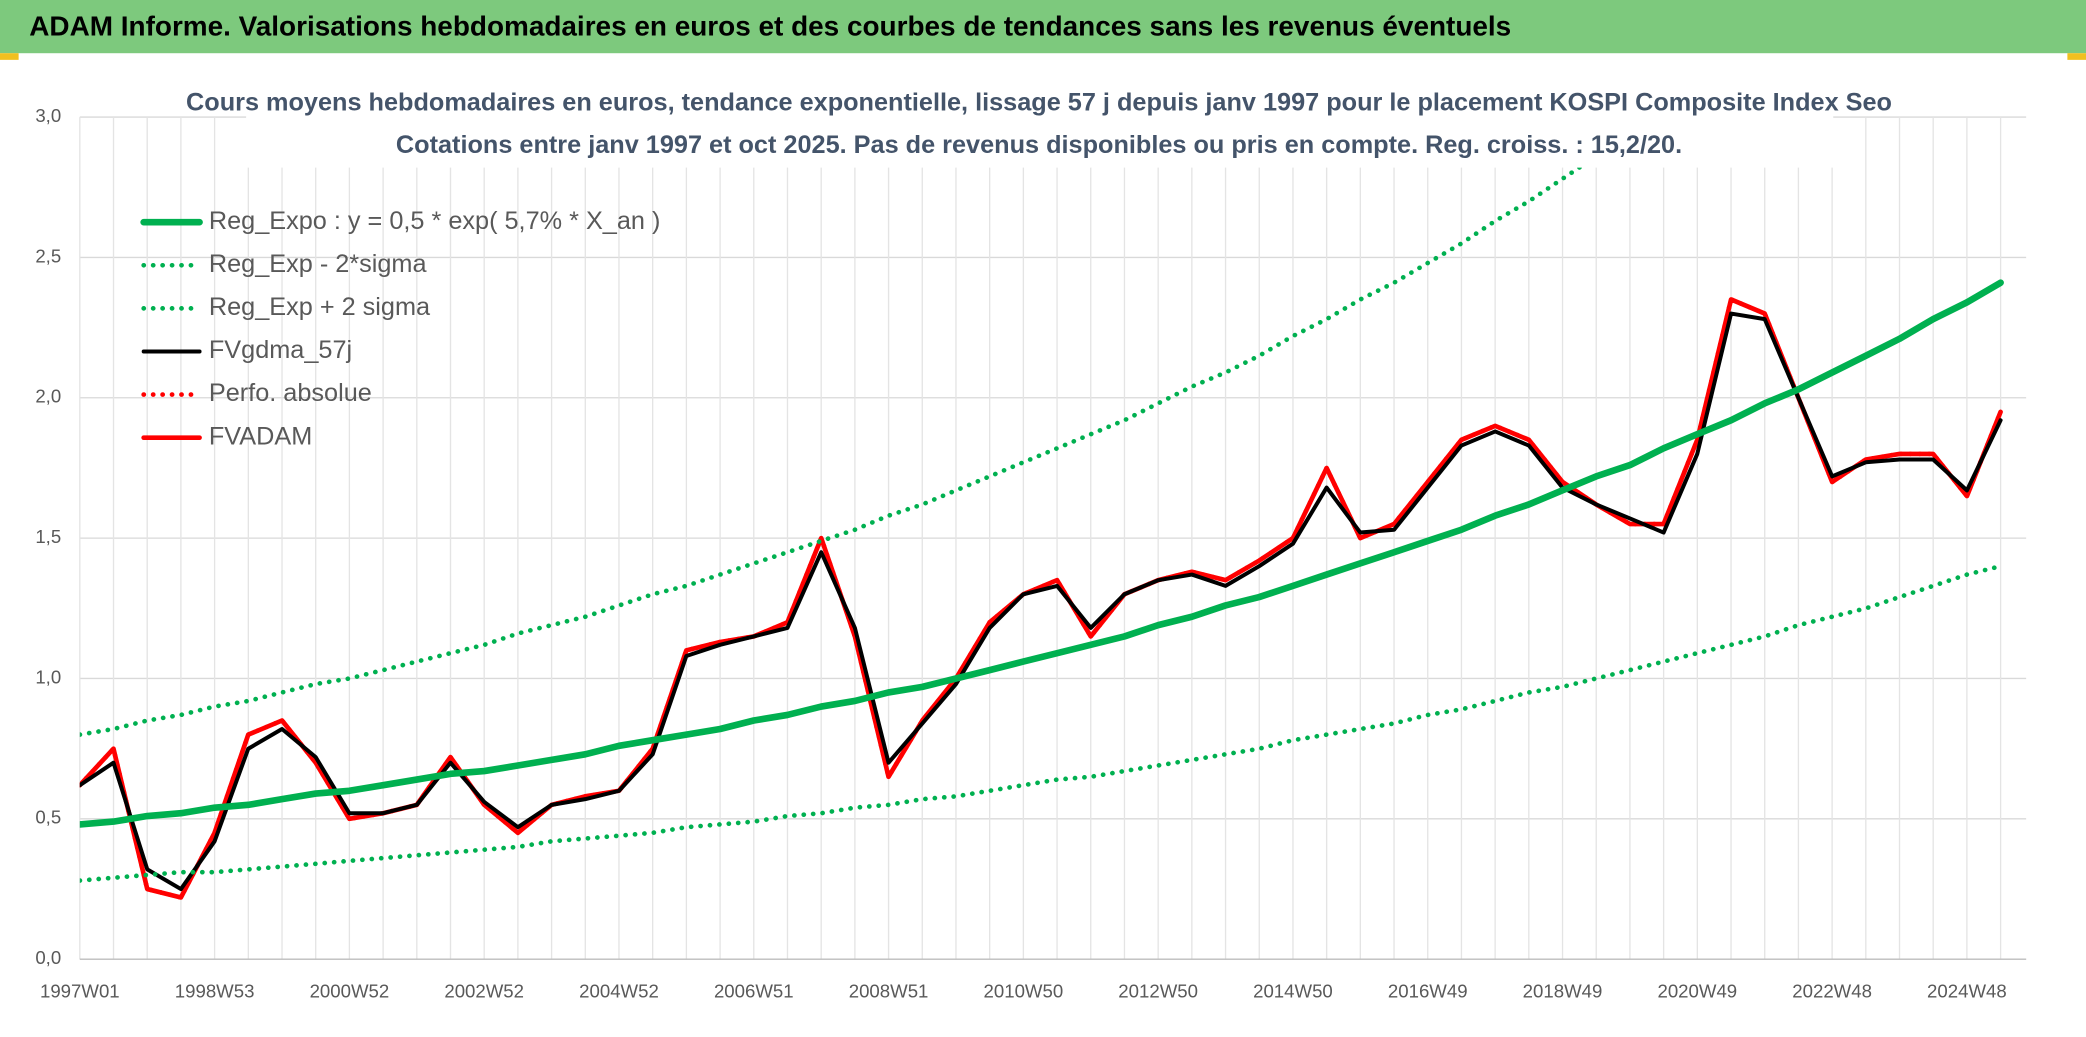 This screenshot has width=2086, height=1037. Describe the element at coordinates (1428, 990) in the screenshot. I see `x-tick-label: 2016W49` at that location.